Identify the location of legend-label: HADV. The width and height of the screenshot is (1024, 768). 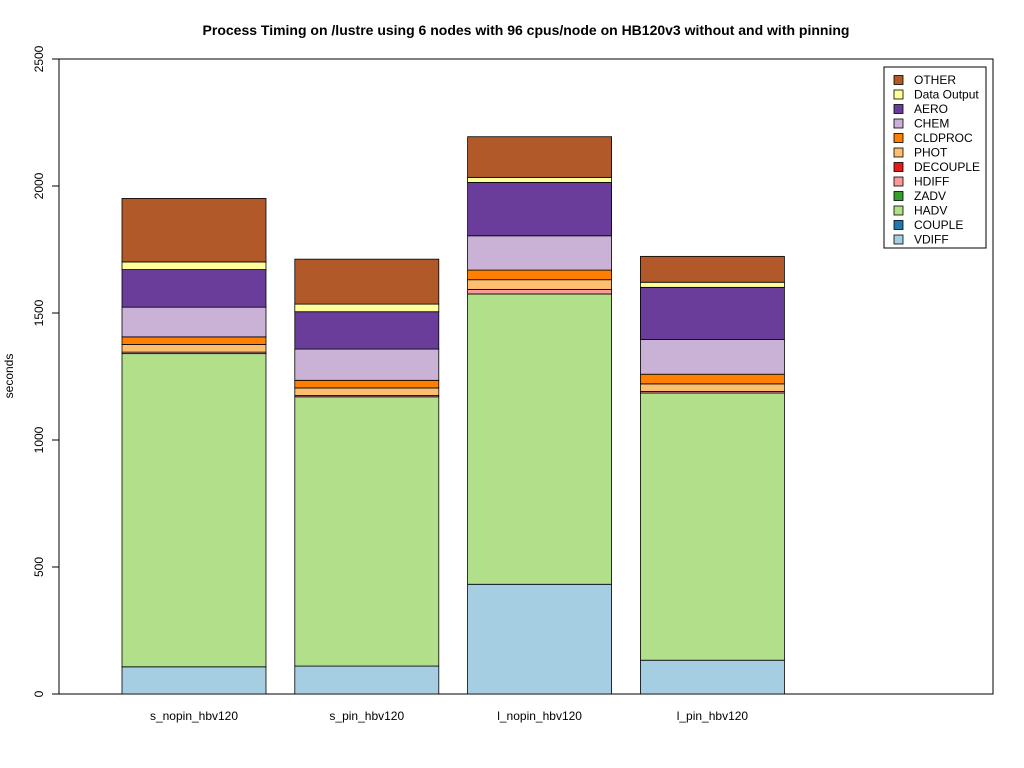
(930, 211).